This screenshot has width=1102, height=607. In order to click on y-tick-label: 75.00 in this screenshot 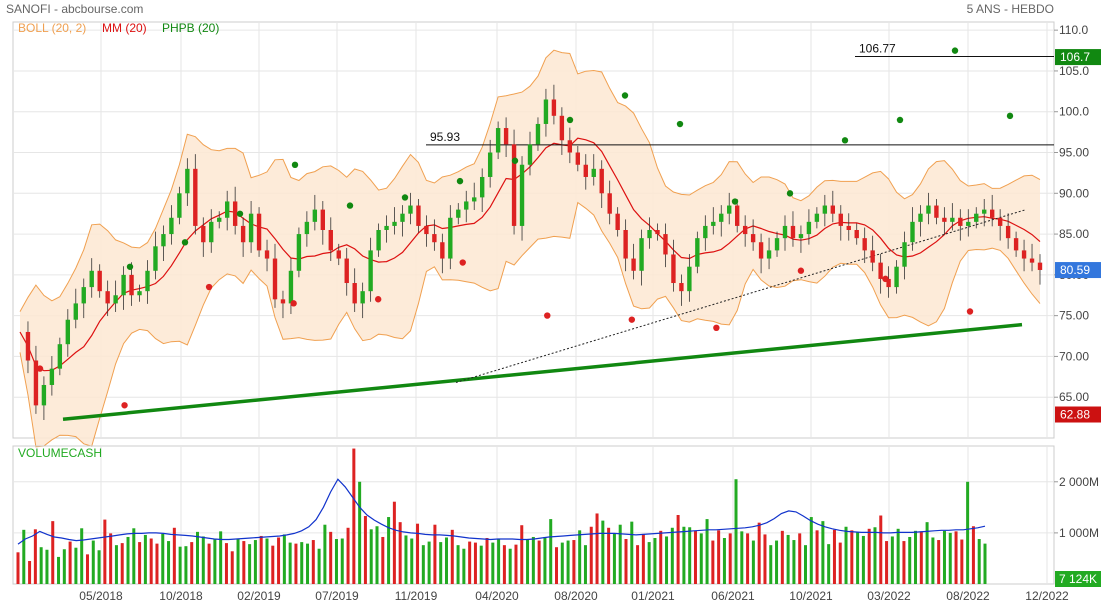, I will do `click(1074, 316)`.